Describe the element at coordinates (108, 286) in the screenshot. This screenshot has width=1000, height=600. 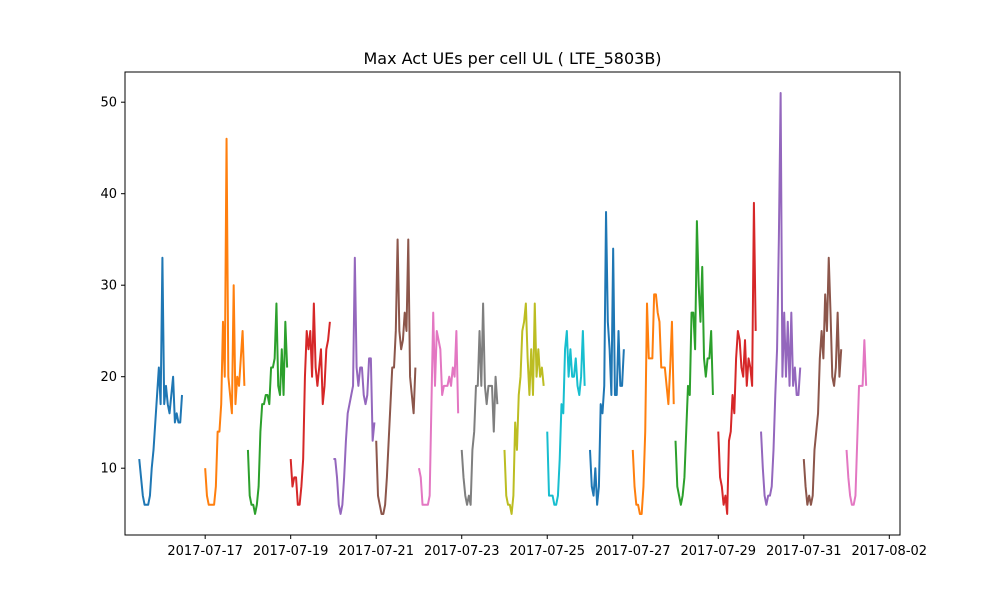
I see `y-tick-label: 30` at that location.